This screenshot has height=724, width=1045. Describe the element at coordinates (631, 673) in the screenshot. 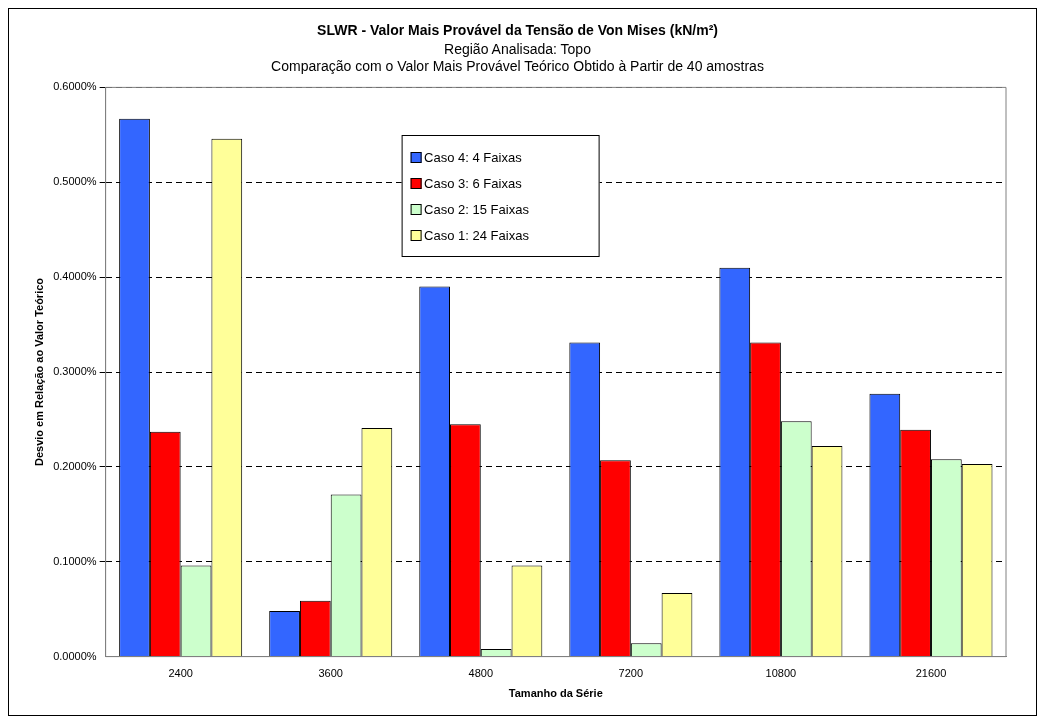

I see `x-tick-label: 7200` at that location.